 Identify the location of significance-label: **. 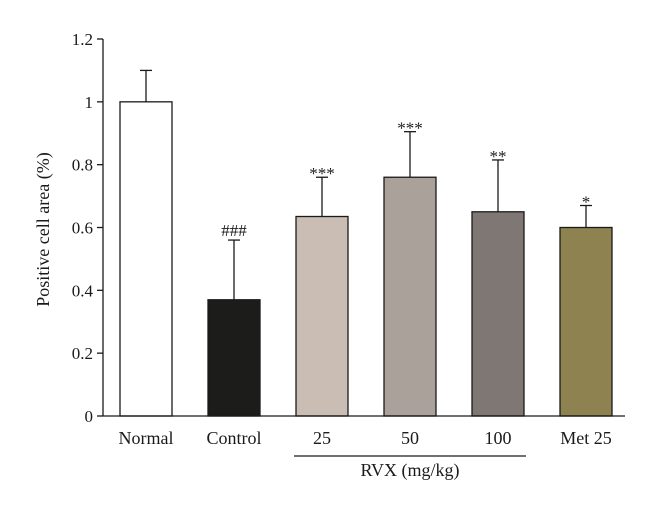
(498, 156).